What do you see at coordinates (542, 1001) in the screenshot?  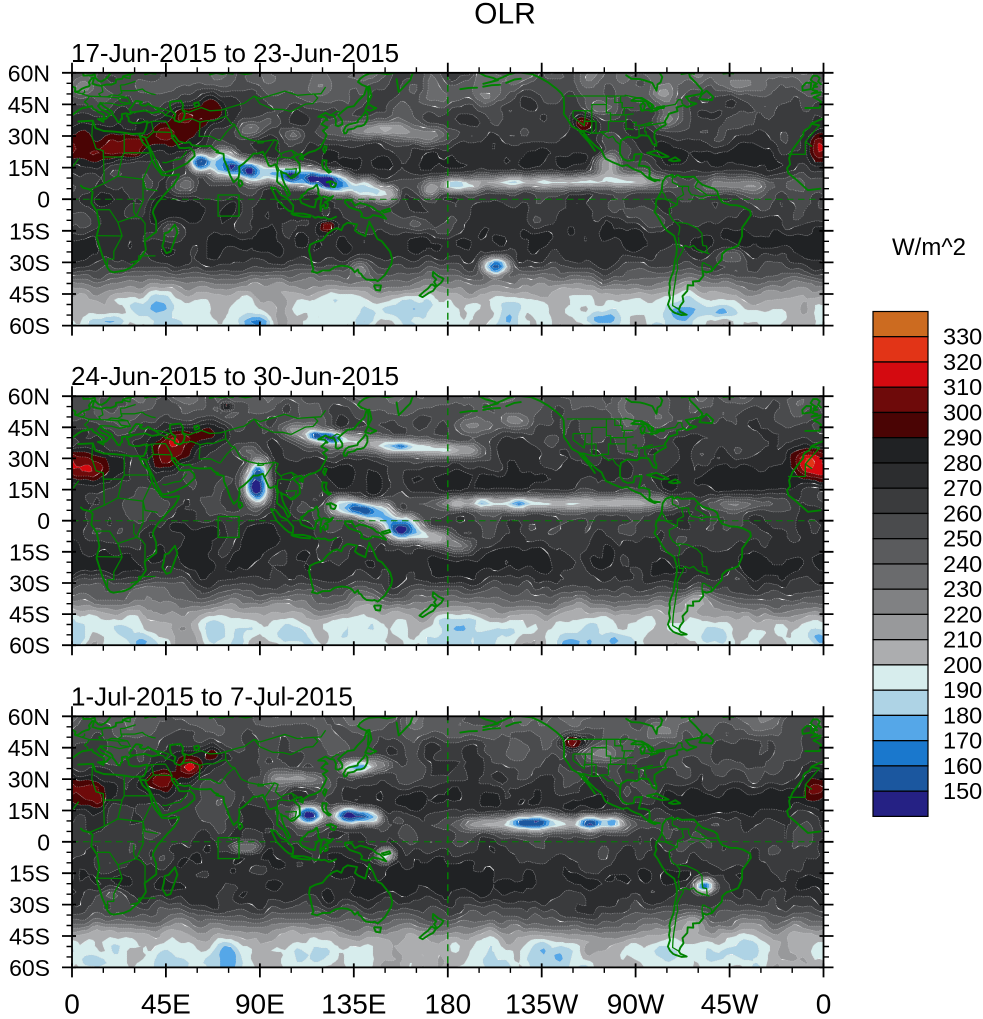 I see `svg-text: 135W` at bounding box center [542, 1001].